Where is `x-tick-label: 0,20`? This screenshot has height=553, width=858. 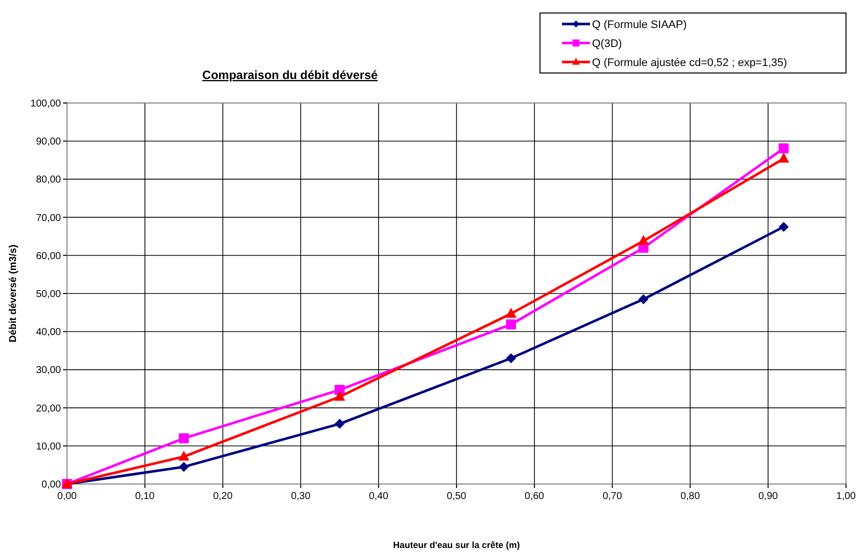
x-tick-label: 0,20 is located at coordinates (223, 496).